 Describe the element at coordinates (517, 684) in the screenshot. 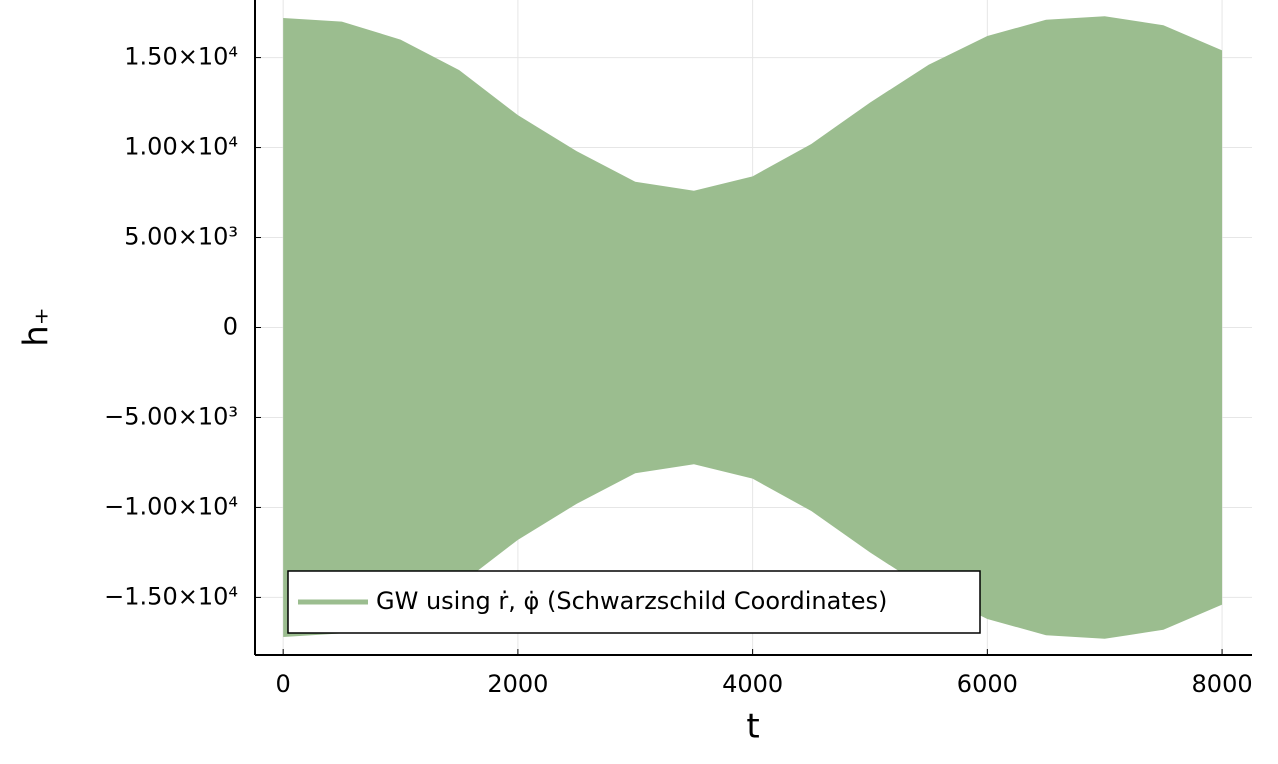

I see `x-tick-label: 2000` at that location.